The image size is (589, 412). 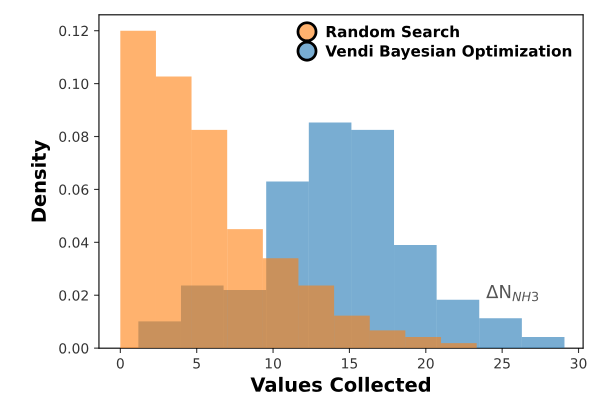 What do you see at coordinates (392, 32) in the screenshot?
I see `legend-label: Random Search` at bounding box center [392, 32].